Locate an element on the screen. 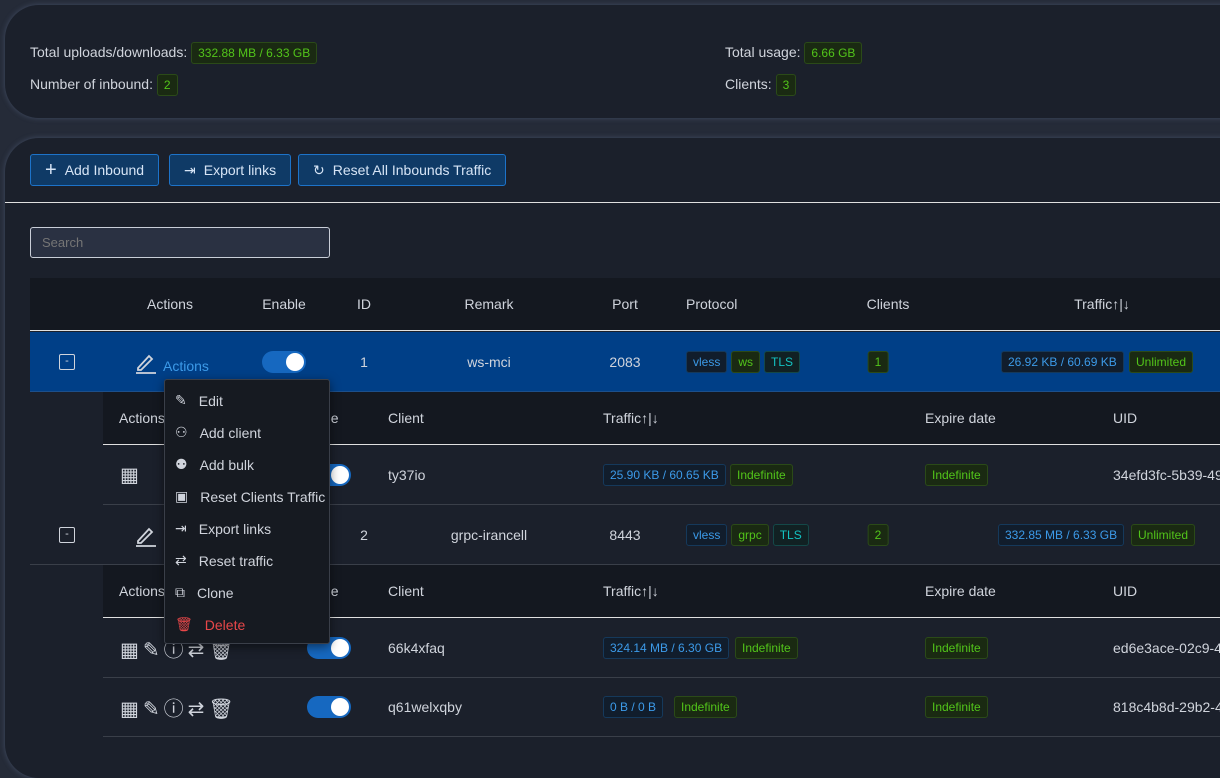  menu-item-add-bulk: ⚉ Add bulk is located at coordinates (214, 464).